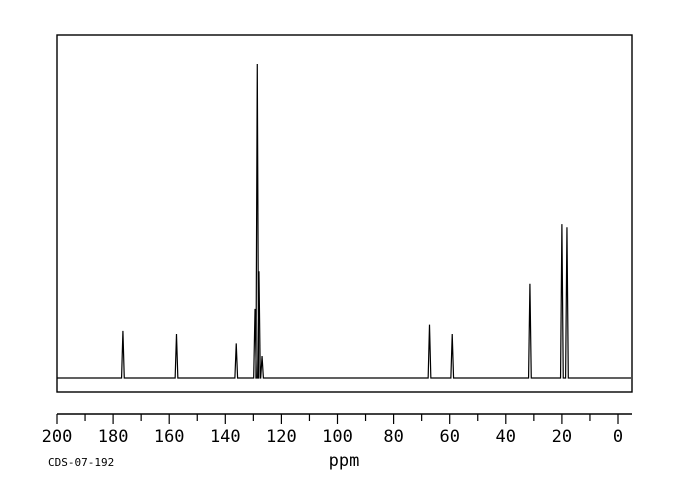  I want to click on x-axis-tick-labels: 200 180 160 140 120 100 80 60 40 20 0, so click(332, 437).